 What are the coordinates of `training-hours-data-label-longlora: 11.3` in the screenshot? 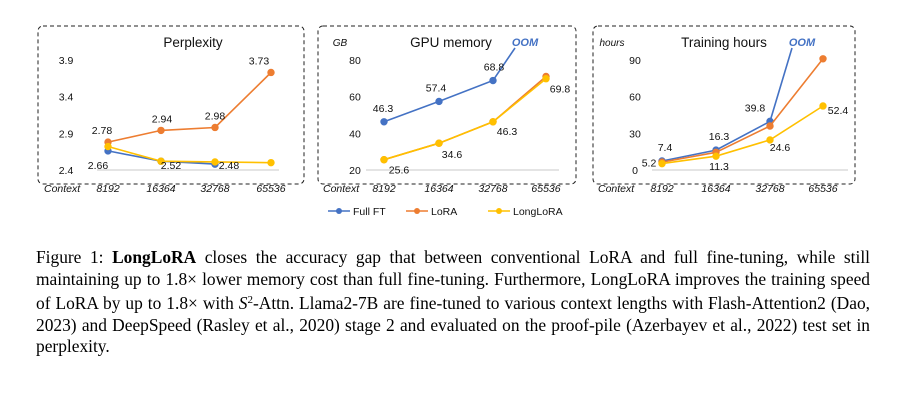 It's located at (719, 167).